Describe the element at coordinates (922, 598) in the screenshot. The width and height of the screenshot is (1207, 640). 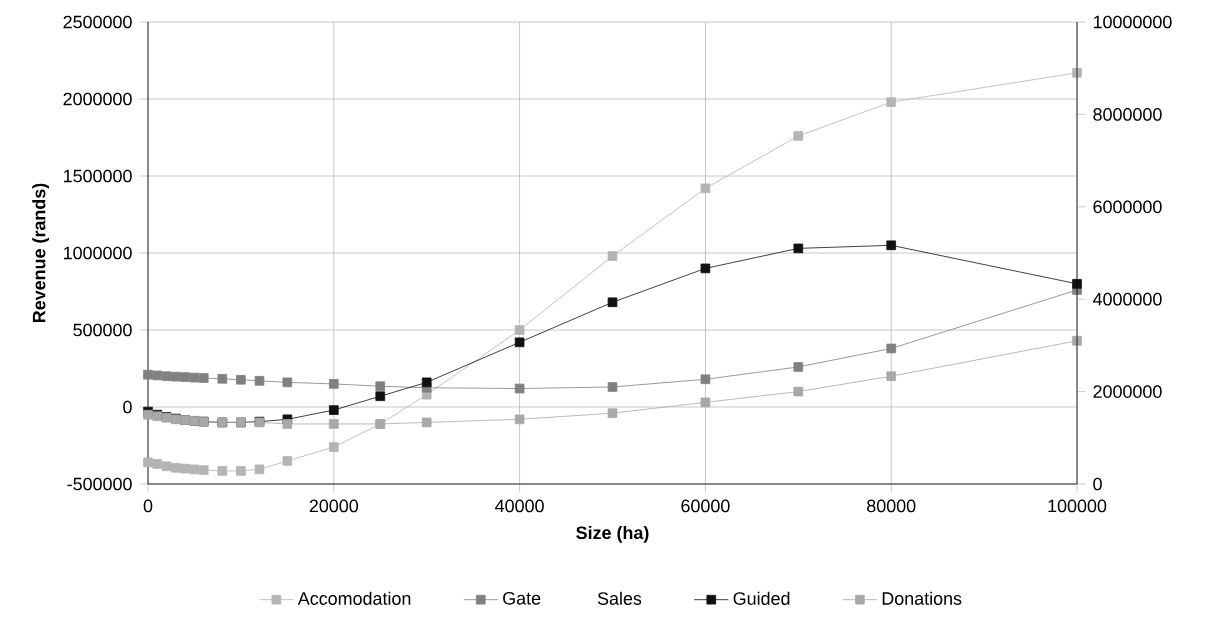
I see `legend-label: Donations` at that location.